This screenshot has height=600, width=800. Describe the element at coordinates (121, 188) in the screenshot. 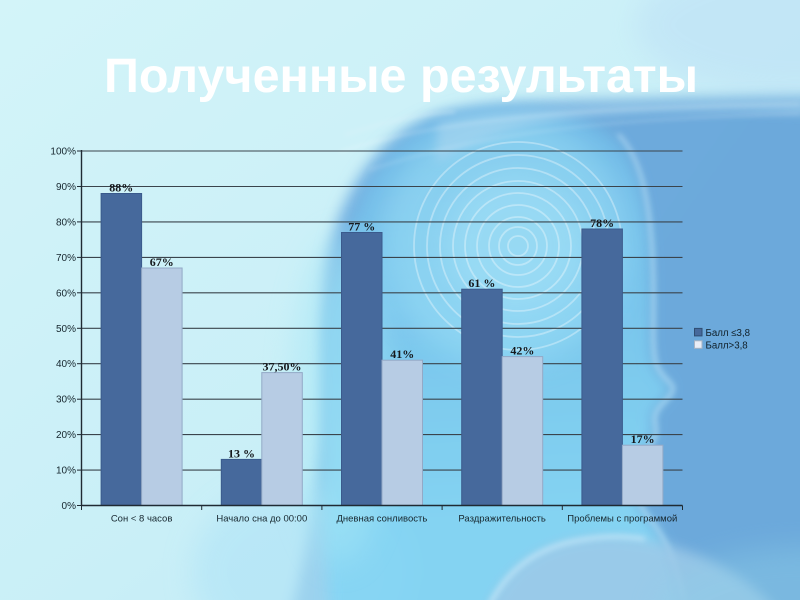

I see `svg-text: 88%` at that location.